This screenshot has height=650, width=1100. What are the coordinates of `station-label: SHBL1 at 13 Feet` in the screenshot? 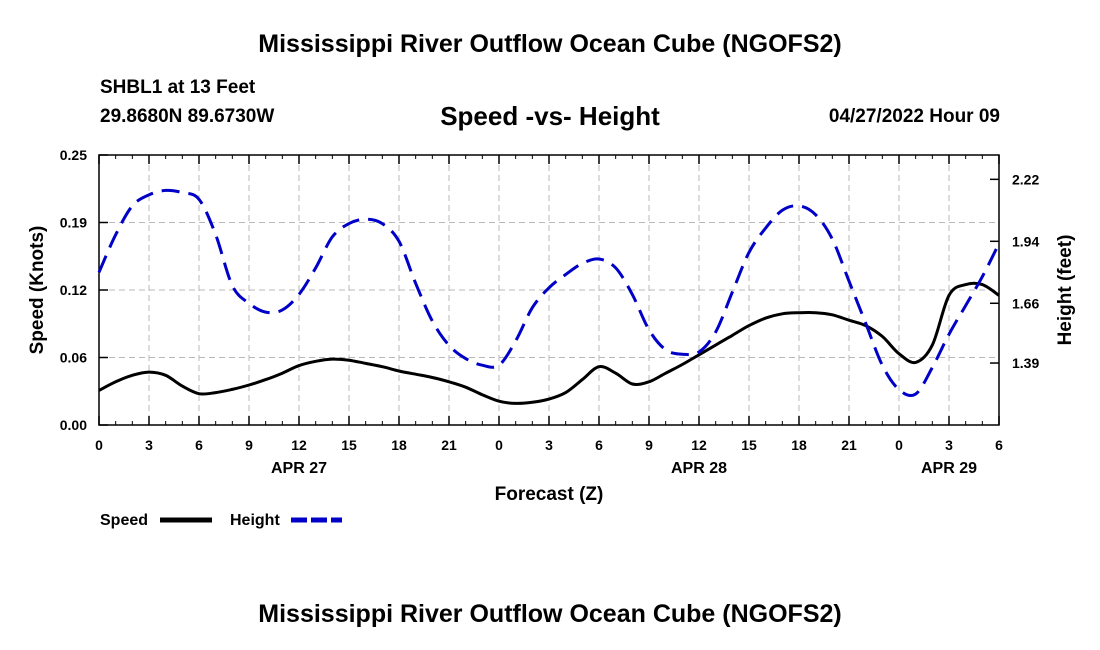 It's located at (178, 87).